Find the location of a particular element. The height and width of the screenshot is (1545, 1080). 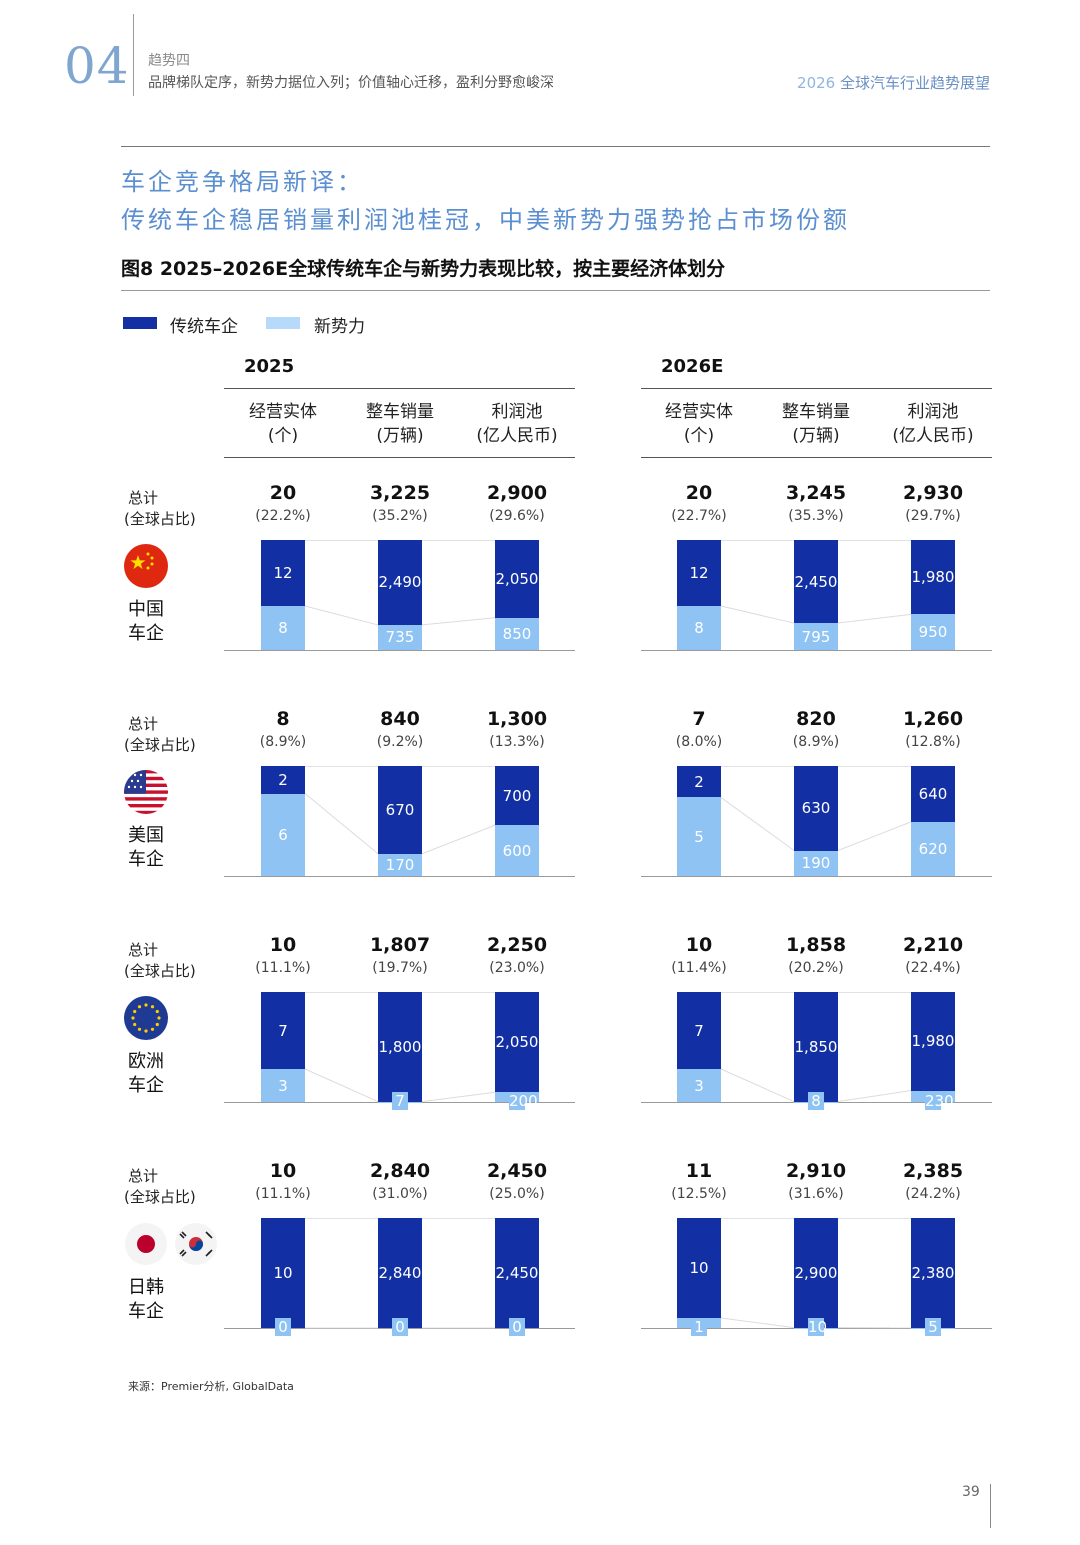

year-rule is located at coordinates (399, 388).